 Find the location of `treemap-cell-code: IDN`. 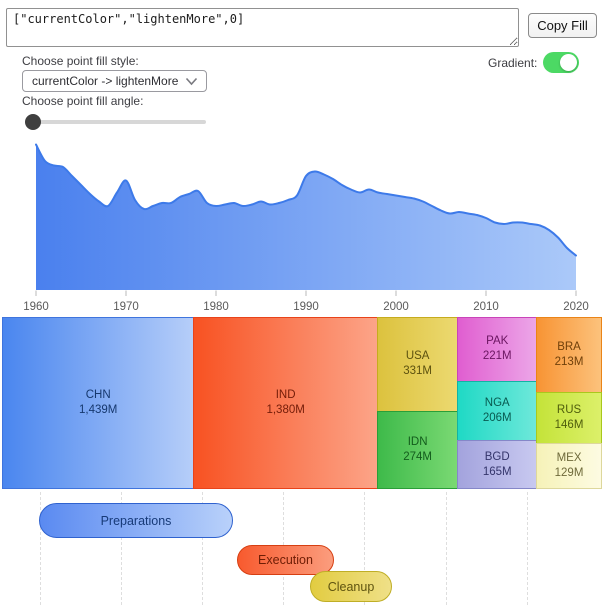

treemap-cell-code: IDN is located at coordinates (417, 441).